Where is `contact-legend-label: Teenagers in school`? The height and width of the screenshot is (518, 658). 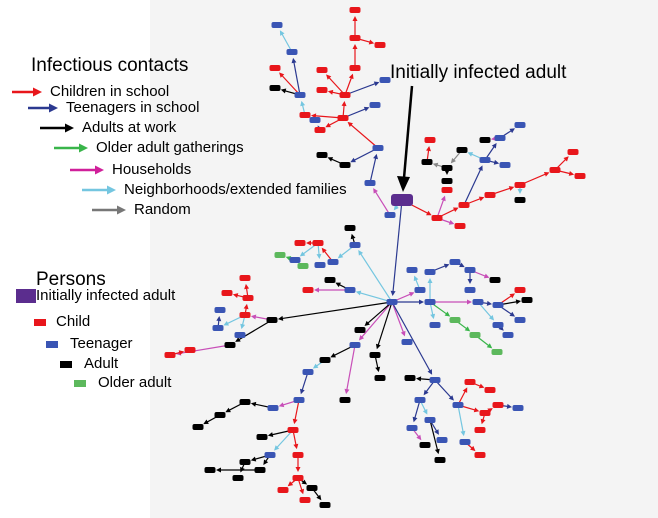 contact-legend-label: Teenagers in school is located at coordinates (133, 107).